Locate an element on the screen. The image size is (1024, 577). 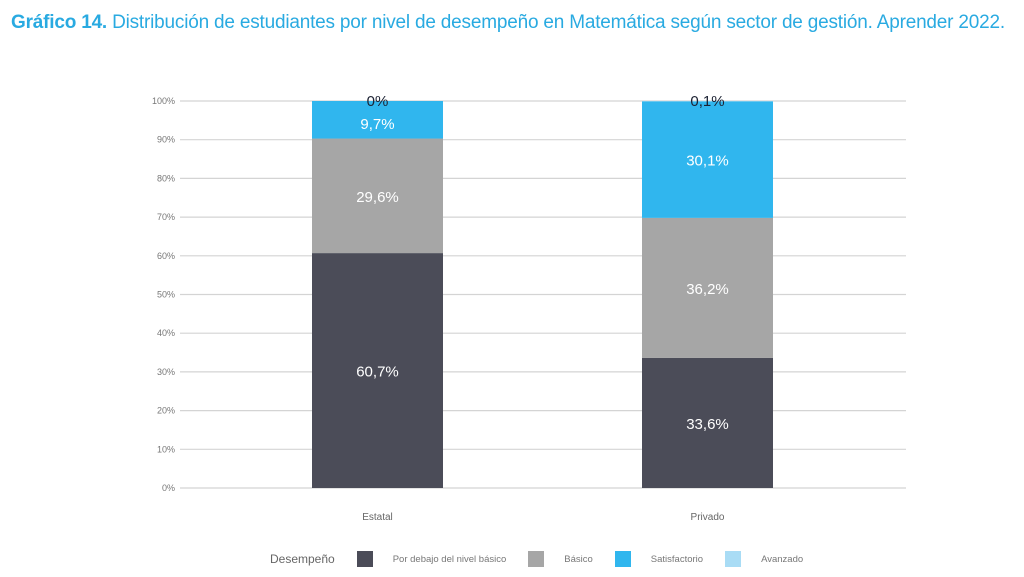
chart-title-number: Gráfico 14. is located at coordinates (59, 22).